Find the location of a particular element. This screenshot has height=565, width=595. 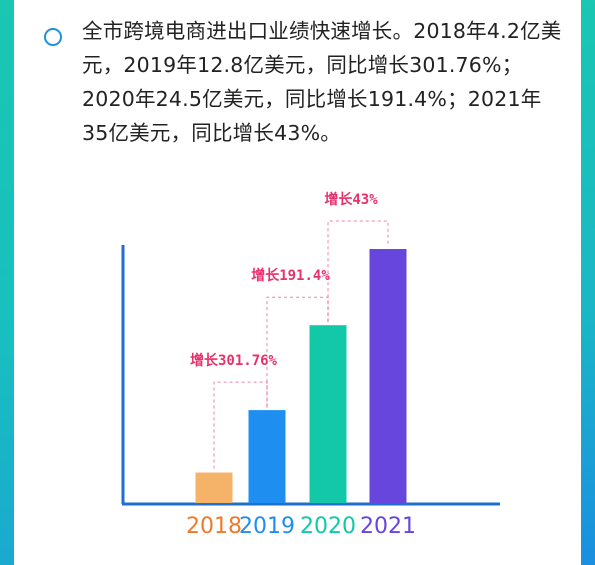

bar-2019 is located at coordinates (267, 456).